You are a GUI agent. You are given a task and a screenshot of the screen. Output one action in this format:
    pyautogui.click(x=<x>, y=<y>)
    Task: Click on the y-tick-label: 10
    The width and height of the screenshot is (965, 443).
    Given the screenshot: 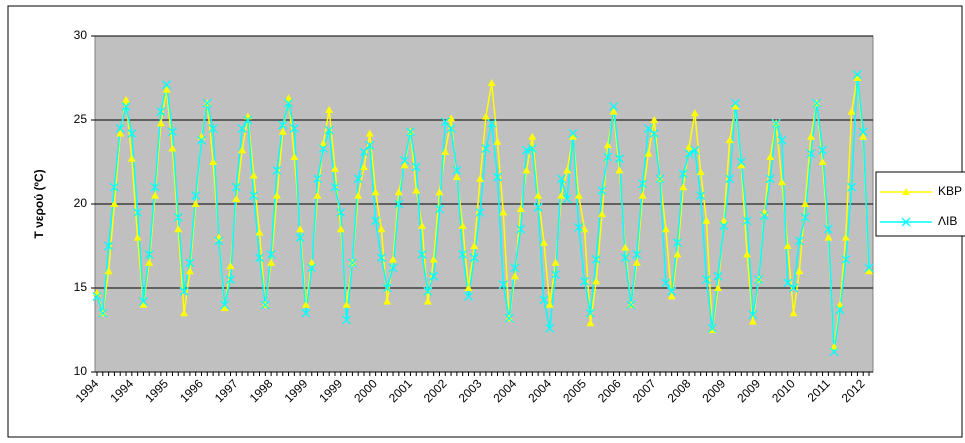 What is the action you would take?
    pyautogui.click(x=81, y=371)
    